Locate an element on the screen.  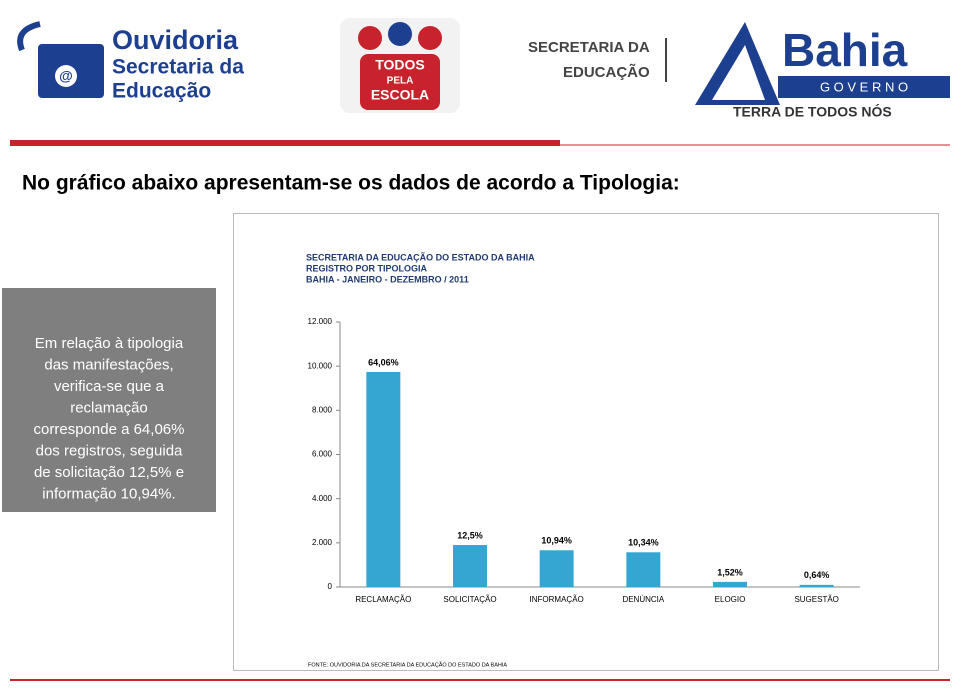
y-tick-label: 0 is located at coordinates (330, 586).